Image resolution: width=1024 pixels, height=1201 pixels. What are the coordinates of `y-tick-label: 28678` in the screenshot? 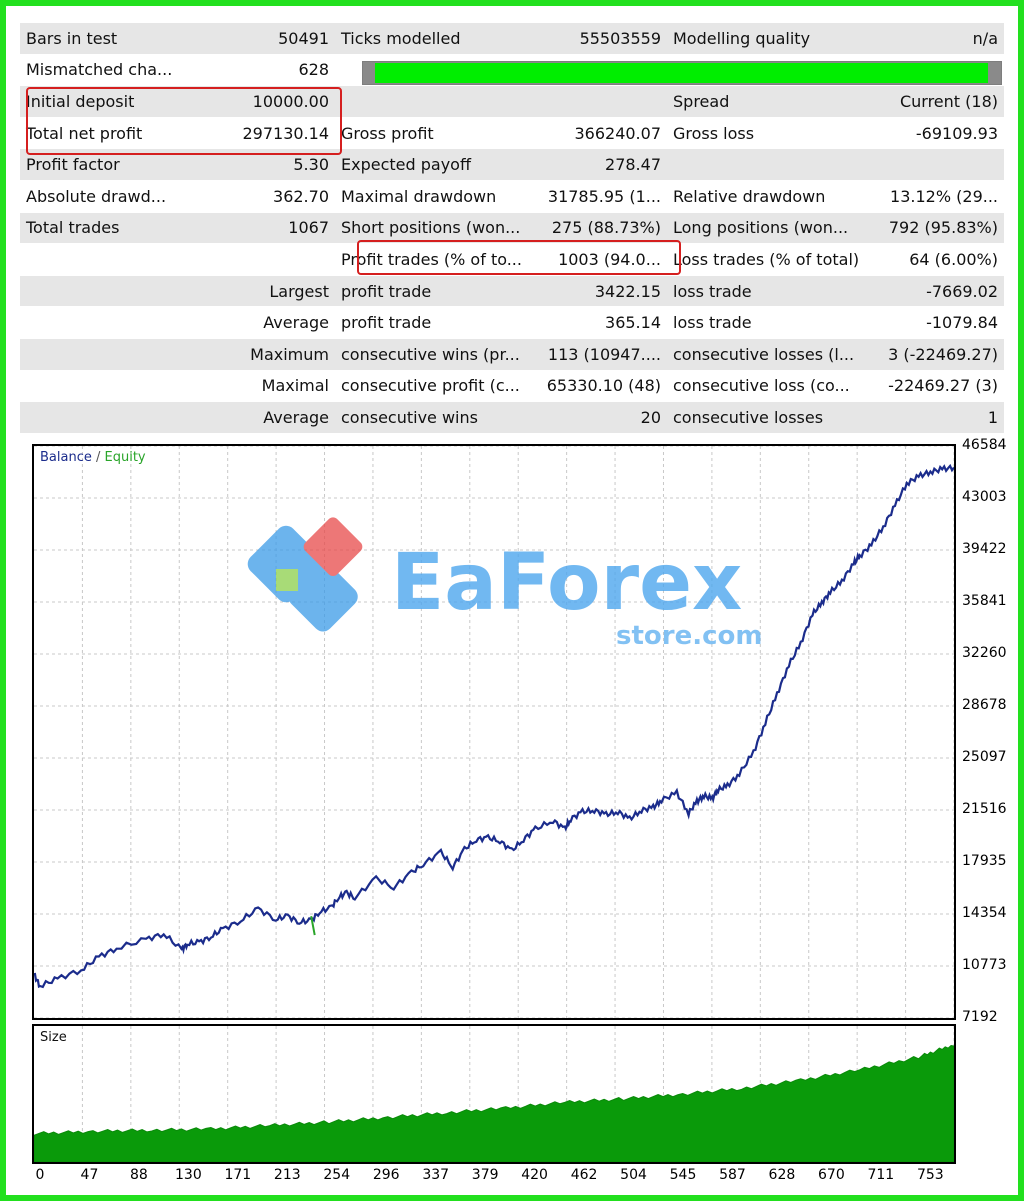 It's located at (984, 705).